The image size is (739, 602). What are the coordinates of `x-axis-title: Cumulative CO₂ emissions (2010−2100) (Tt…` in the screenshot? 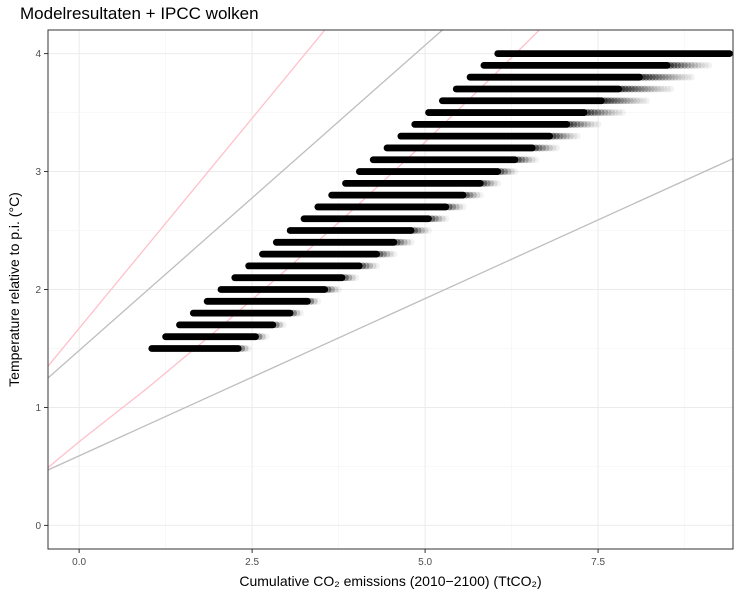 It's located at (390, 581).